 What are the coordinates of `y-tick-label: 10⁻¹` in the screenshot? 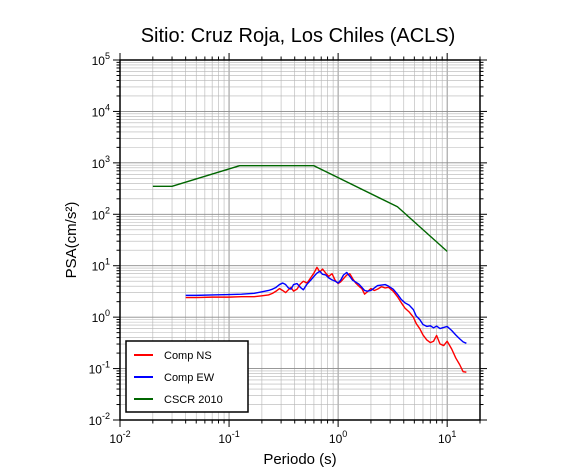 It's located at (99, 368).